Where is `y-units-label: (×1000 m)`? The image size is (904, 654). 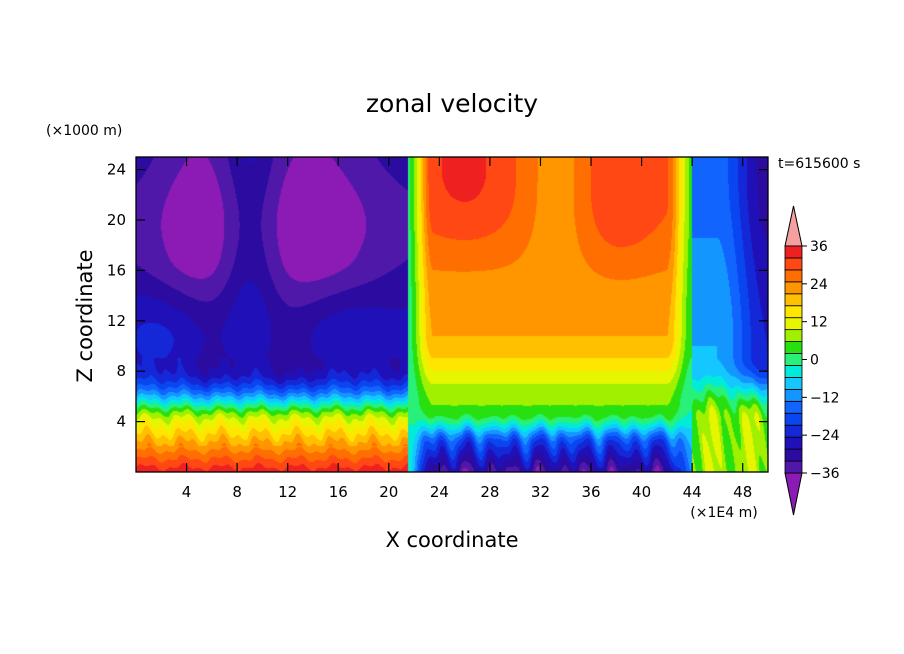 y-units-label: (×1000 m) is located at coordinates (84, 131).